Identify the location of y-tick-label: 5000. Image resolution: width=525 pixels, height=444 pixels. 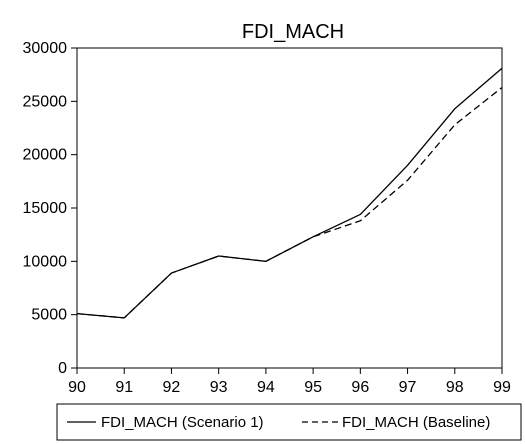
(49, 315).